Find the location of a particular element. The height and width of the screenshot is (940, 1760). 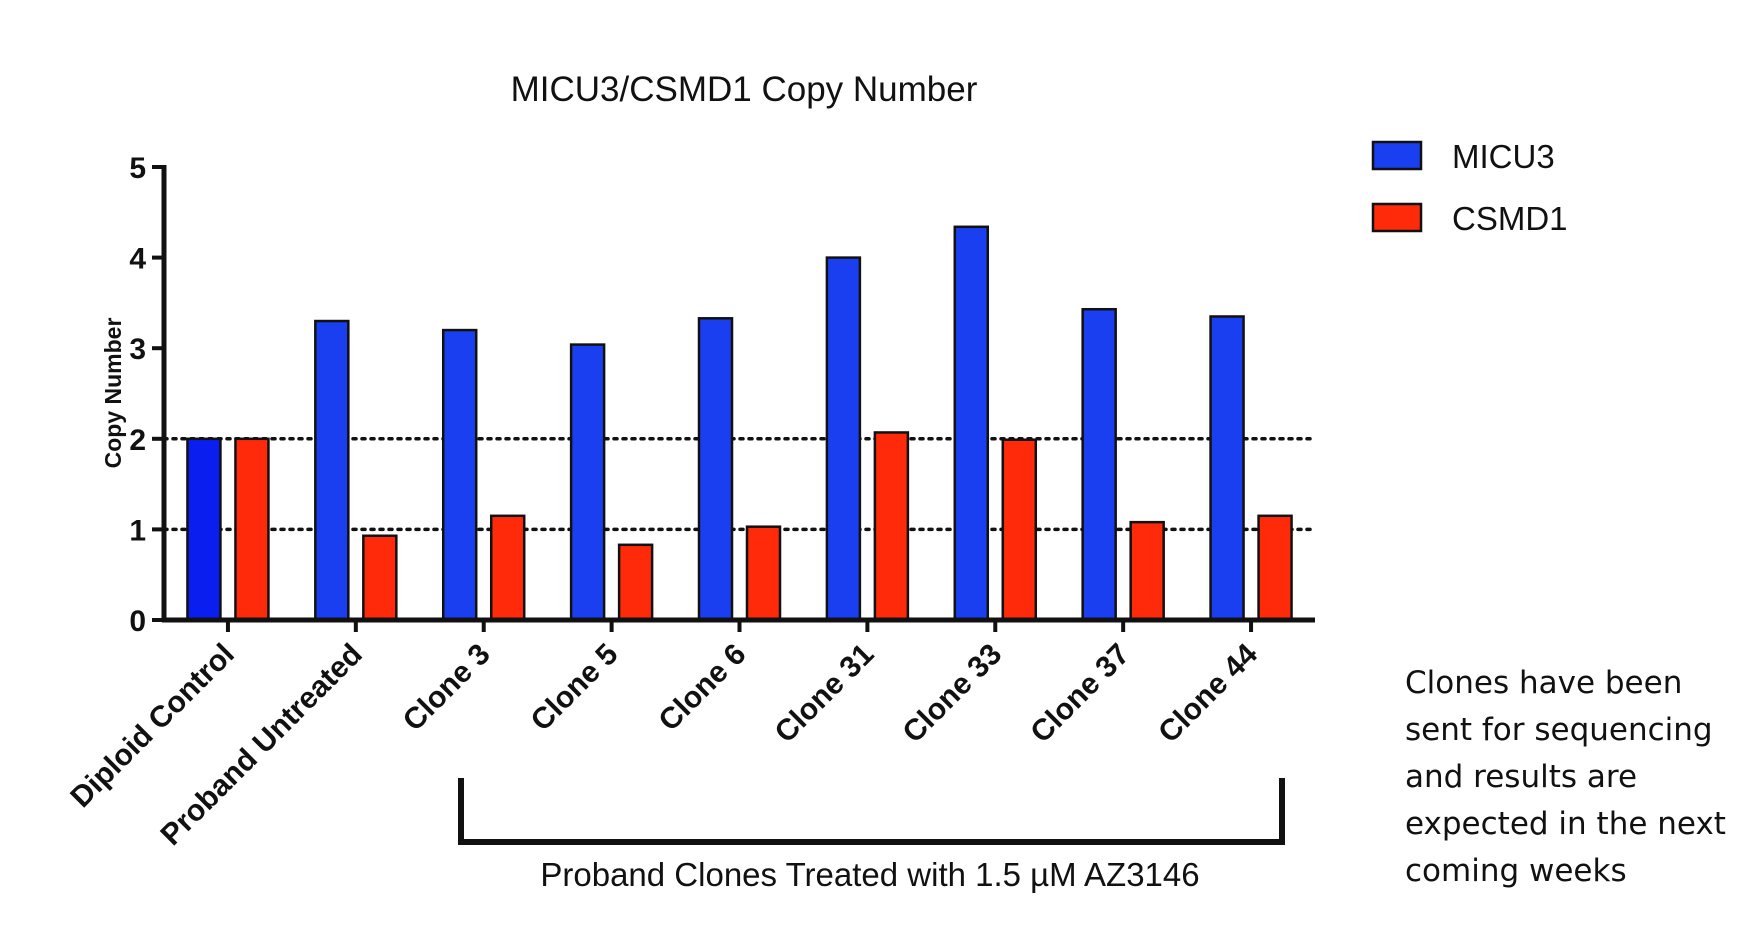

note-line: Clones have been is located at coordinates (1544, 683).